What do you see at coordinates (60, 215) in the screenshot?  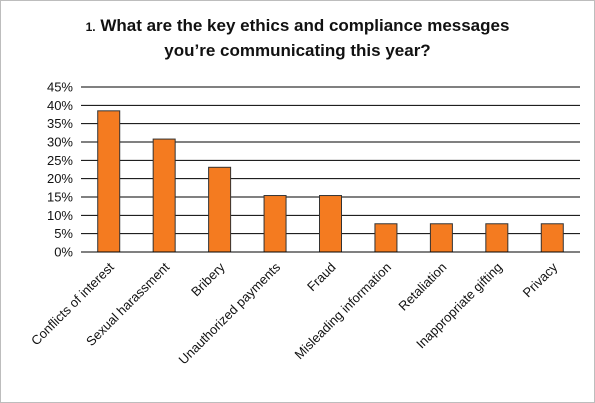 I see `y-tick-label: 10%` at bounding box center [60, 215].